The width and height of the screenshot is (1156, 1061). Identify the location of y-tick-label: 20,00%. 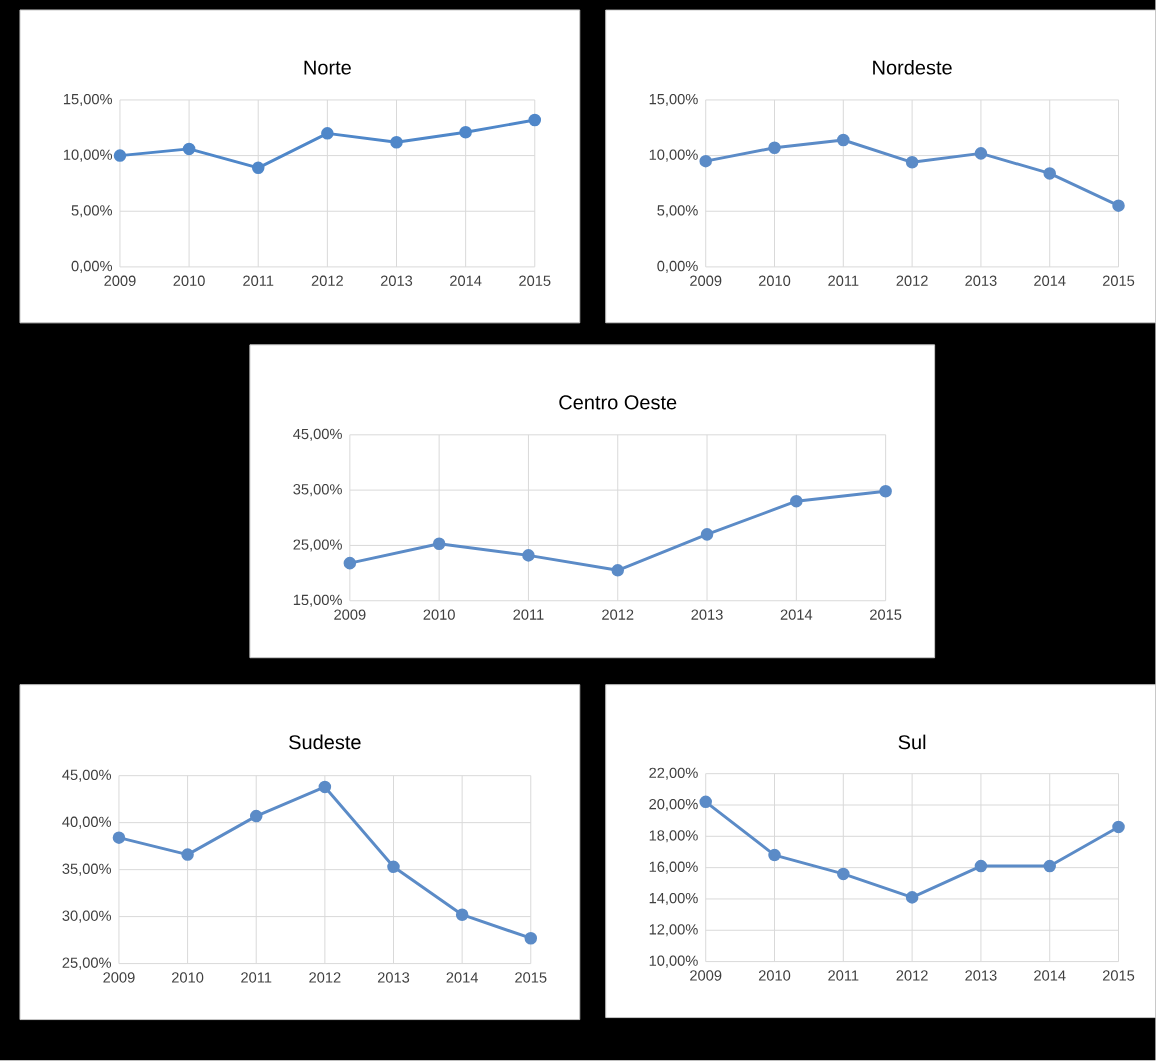
(673, 805).